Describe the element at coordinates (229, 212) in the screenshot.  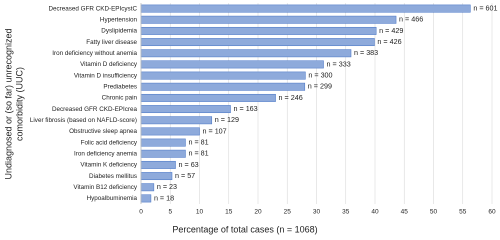
I see `x-tick-label: 15` at that location.